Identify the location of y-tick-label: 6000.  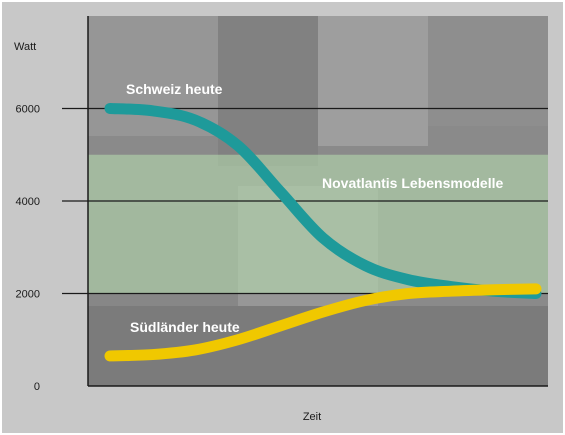
(28, 110).